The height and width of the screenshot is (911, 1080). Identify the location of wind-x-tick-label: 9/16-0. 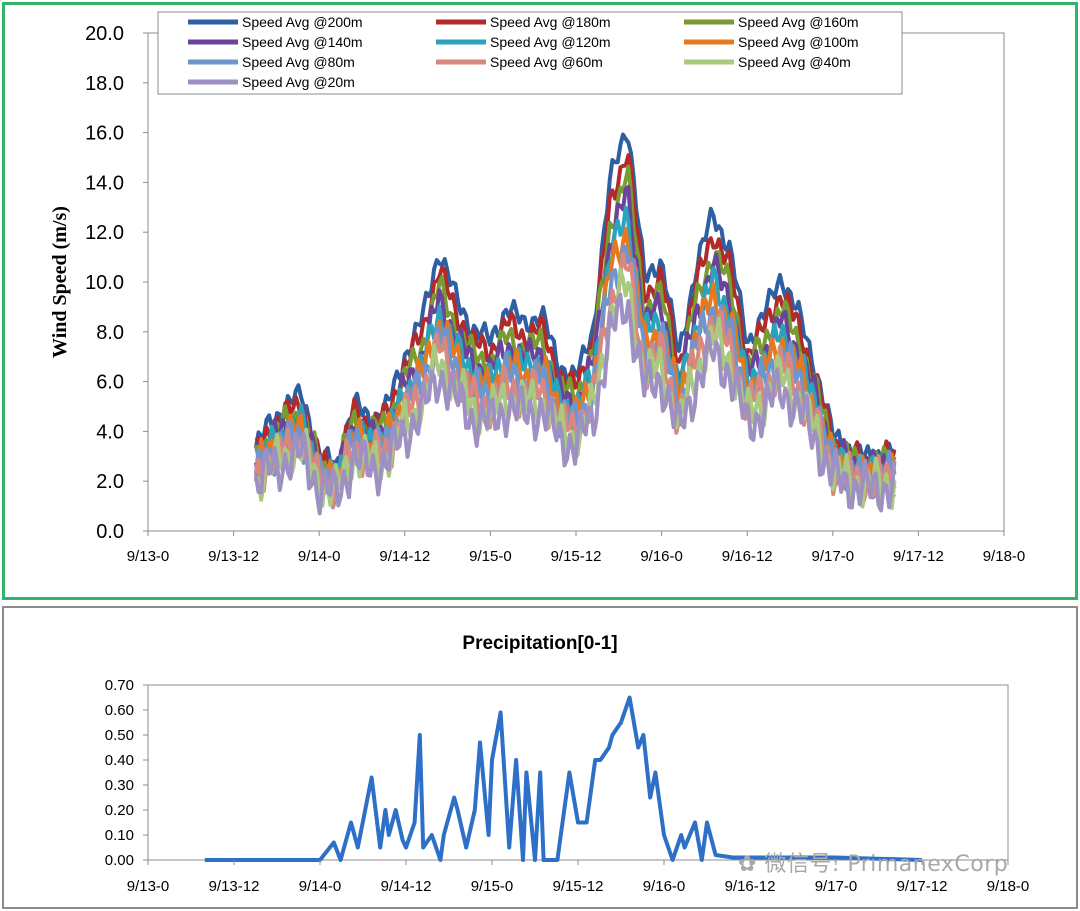
(661, 556).